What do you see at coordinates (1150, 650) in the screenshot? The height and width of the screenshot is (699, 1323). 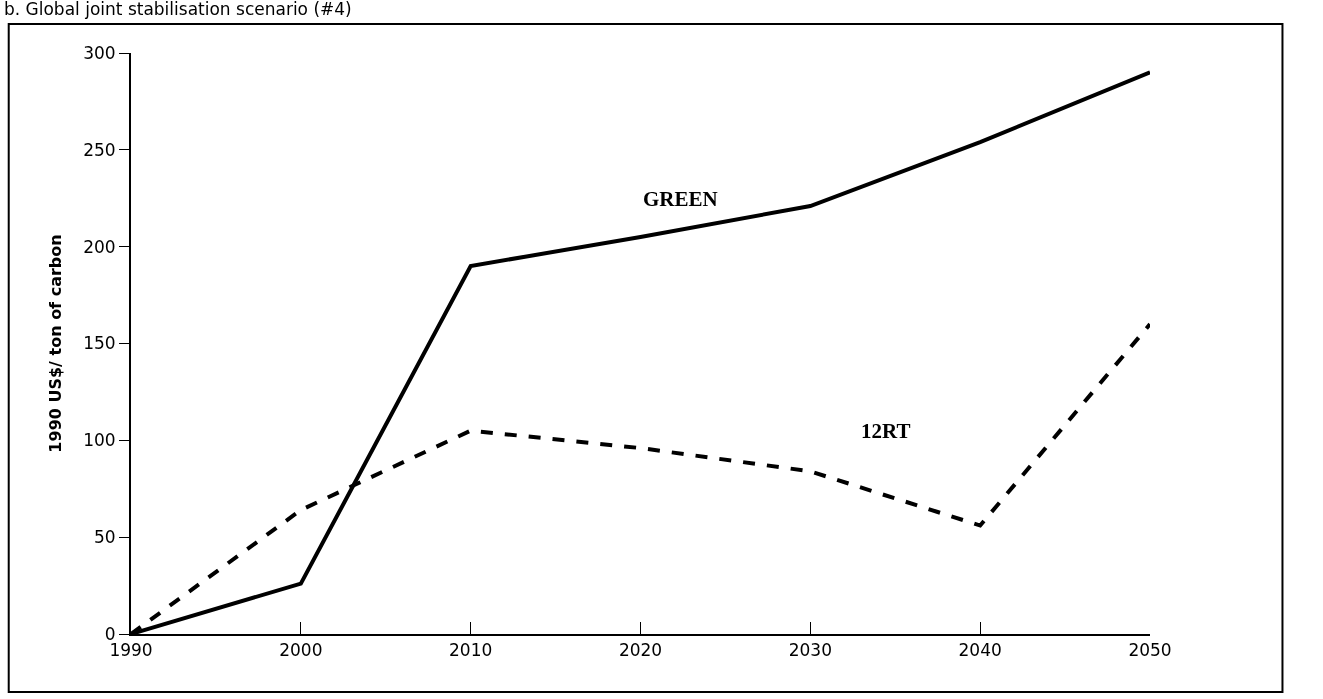 I see `x-tick-label: 2050` at bounding box center [1150, 650].